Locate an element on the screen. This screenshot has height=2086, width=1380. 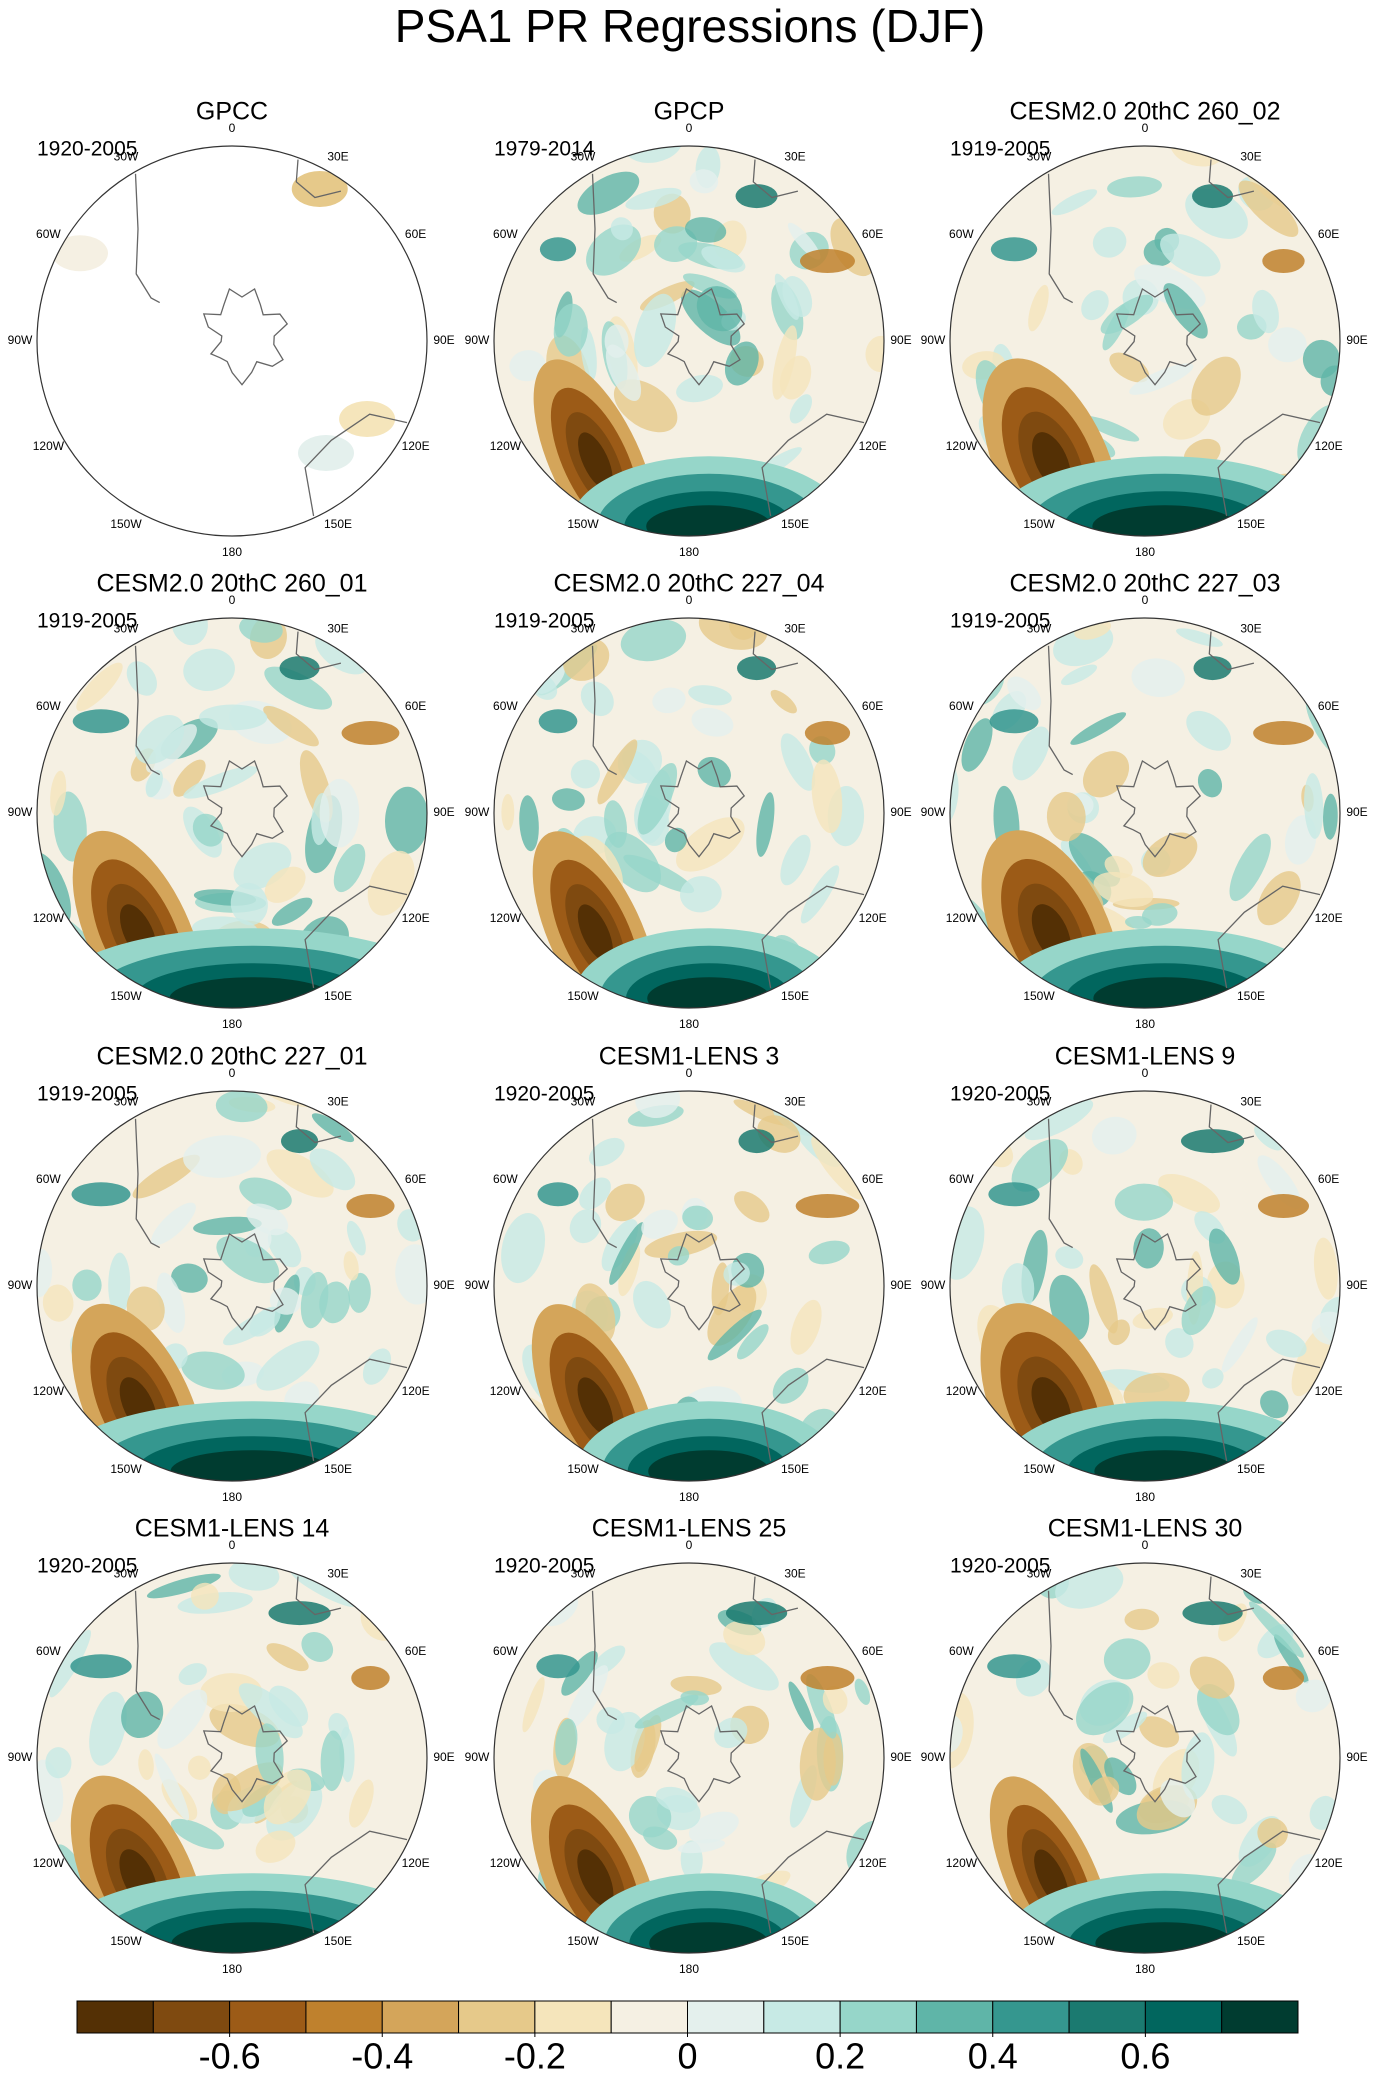
panel-title: CESM2.0 20thC 227_04 is located at coordinates (688, 584).